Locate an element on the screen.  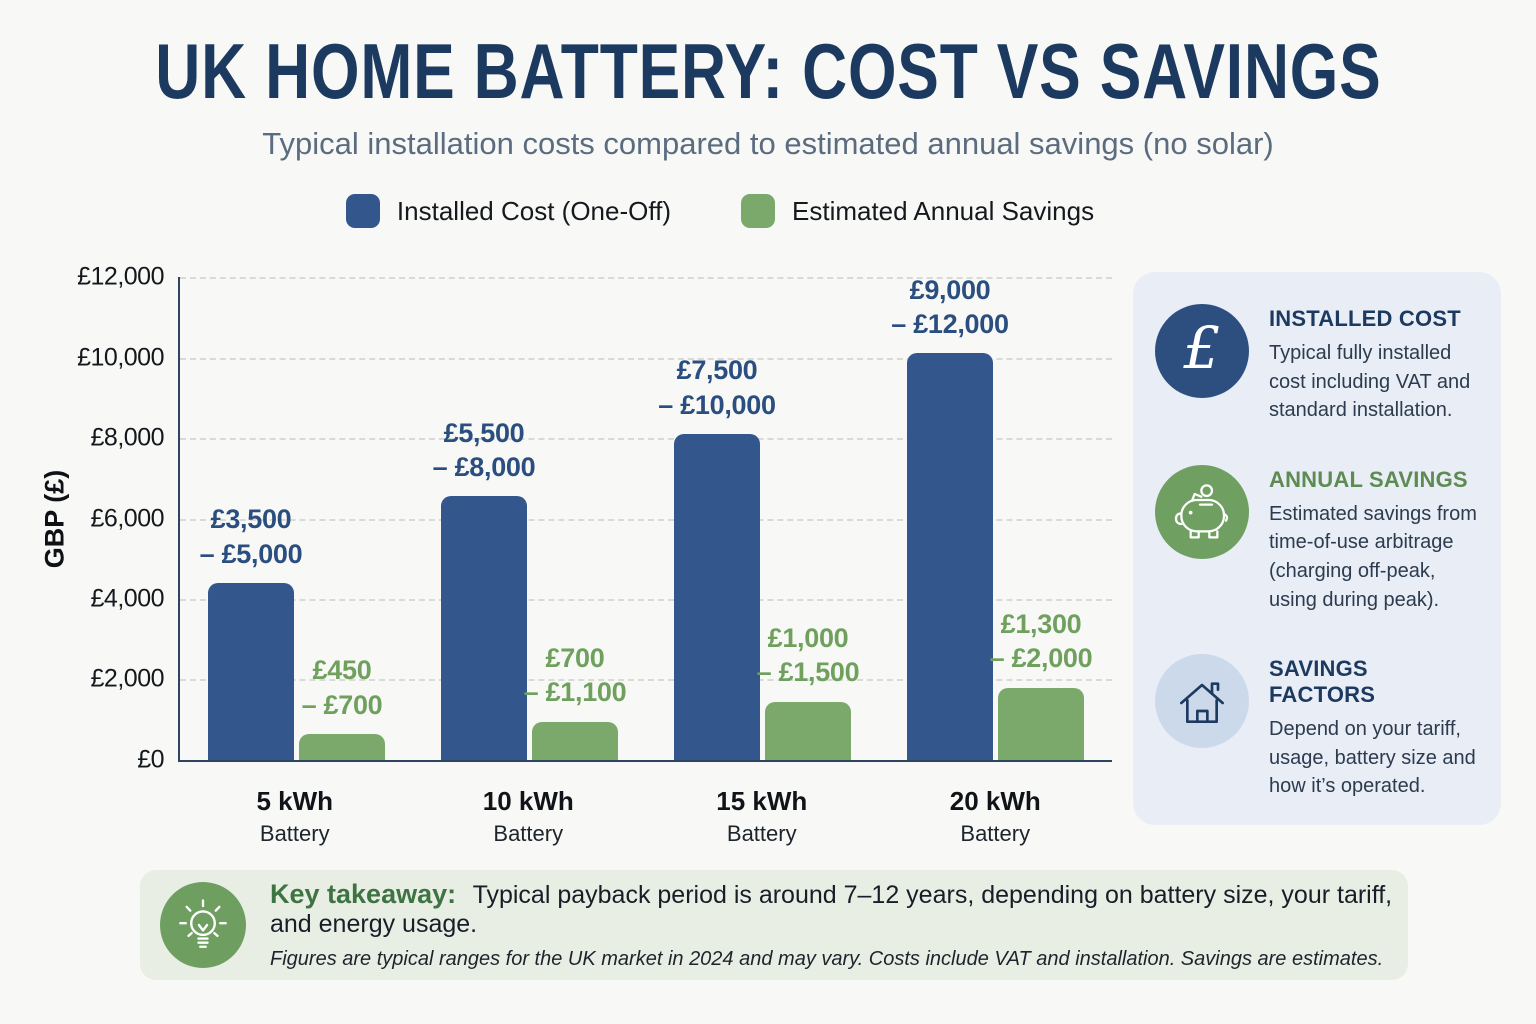
bar-group-5kwh: £3,500 – £5,000 £450 – £700 is located at coordinates (296, 518).